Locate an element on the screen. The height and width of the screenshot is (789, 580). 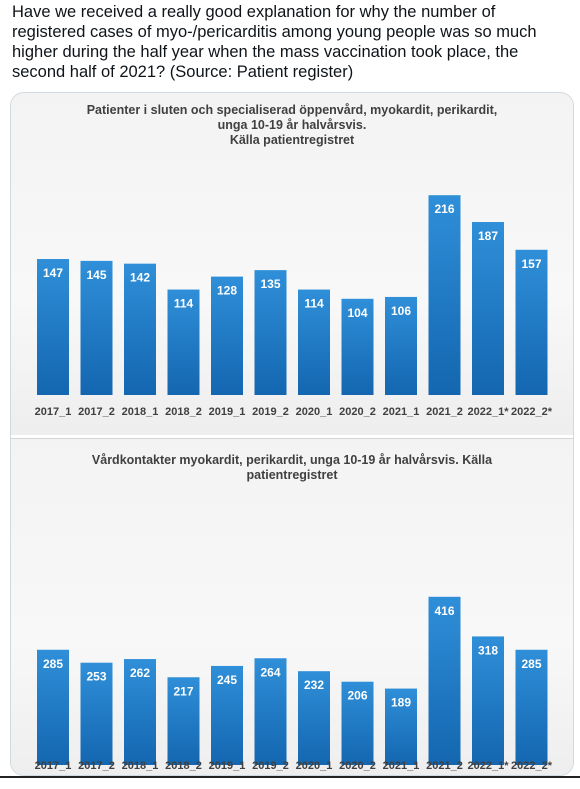
chart-2-data-label-3: 217 is located at coordinates (183, 691).